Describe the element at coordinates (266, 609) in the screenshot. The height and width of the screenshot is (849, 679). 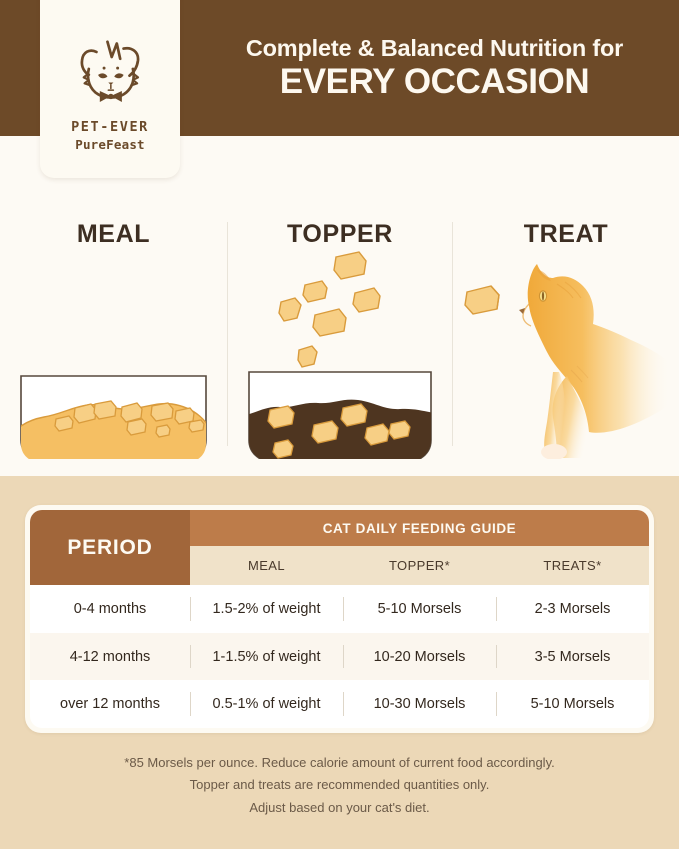
I see `cell-meal: 1.5-2% of weight` at that location.